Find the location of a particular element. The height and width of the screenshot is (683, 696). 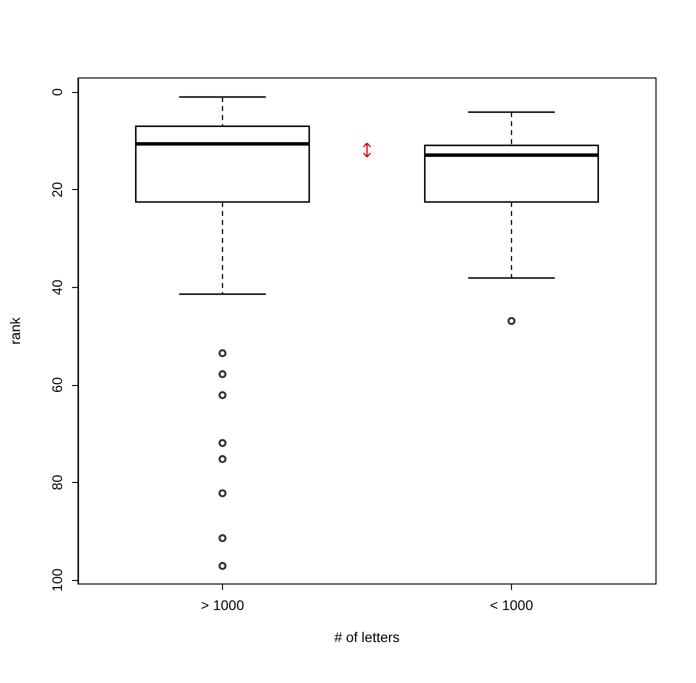

y-tick-label: 40 is located at coordinates (57, 287).